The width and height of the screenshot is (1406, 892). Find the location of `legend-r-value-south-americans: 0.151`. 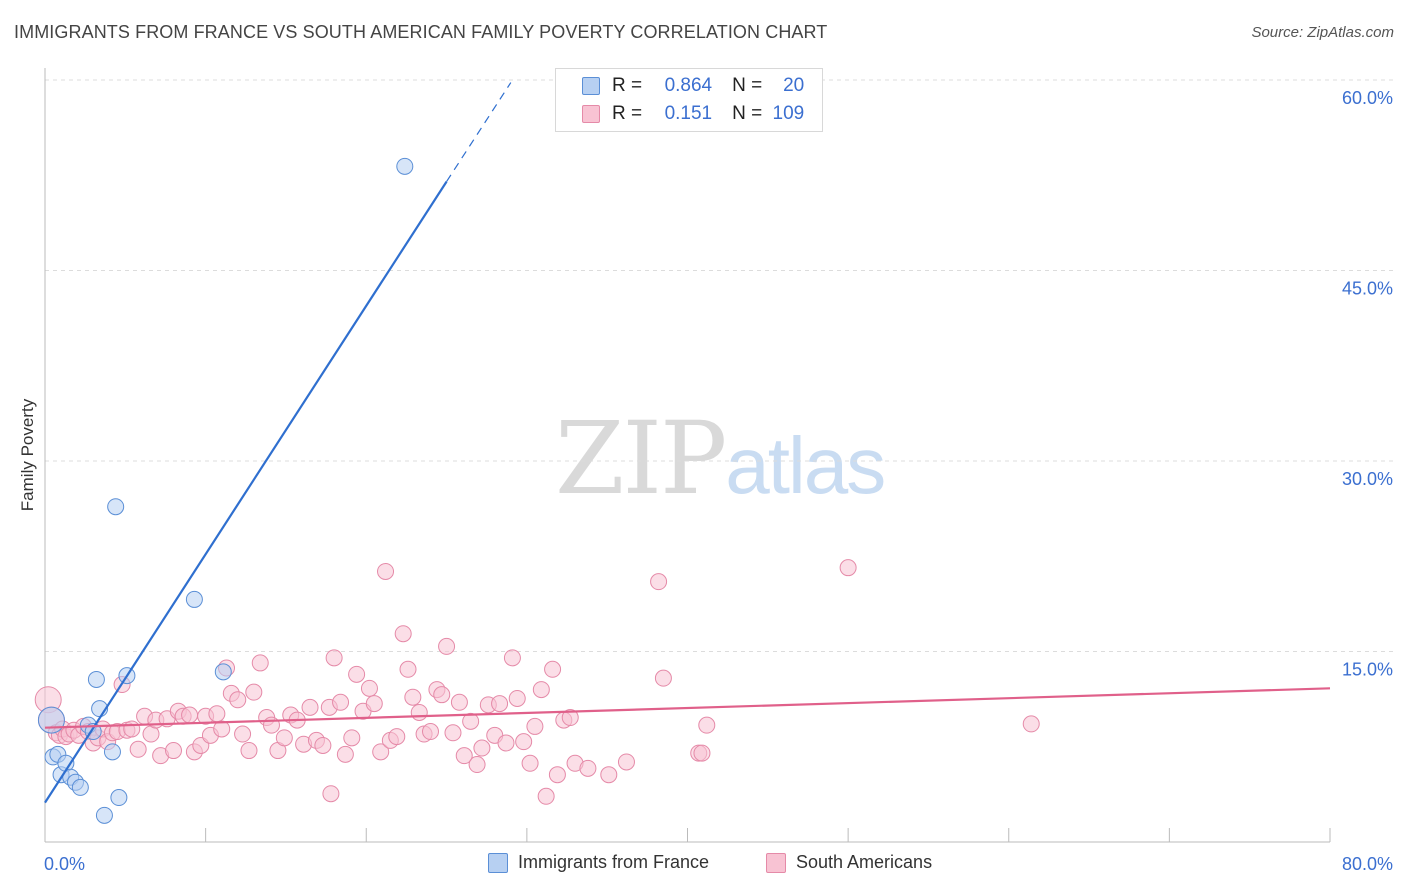

legend-r-value-south-americans: 0.151 is located at coordinates (688, 113).